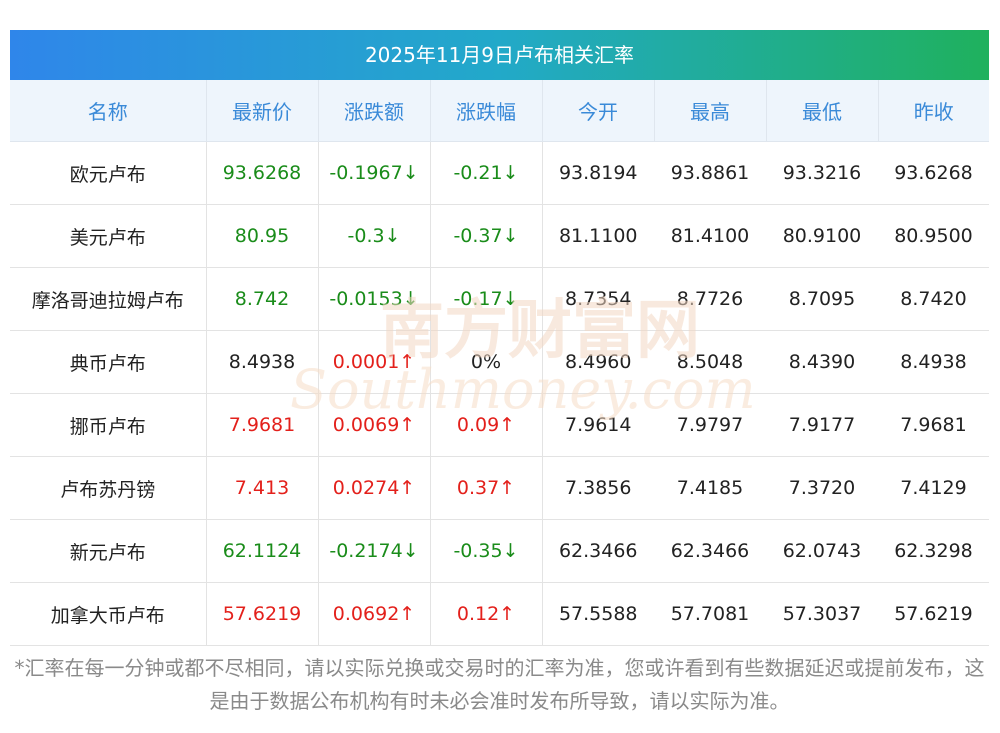 This screenshot has width=1000, height=733. Describe the element at coordinates (710, 299) in the screenshot. I see `cell-high: 8.7726` at that location.